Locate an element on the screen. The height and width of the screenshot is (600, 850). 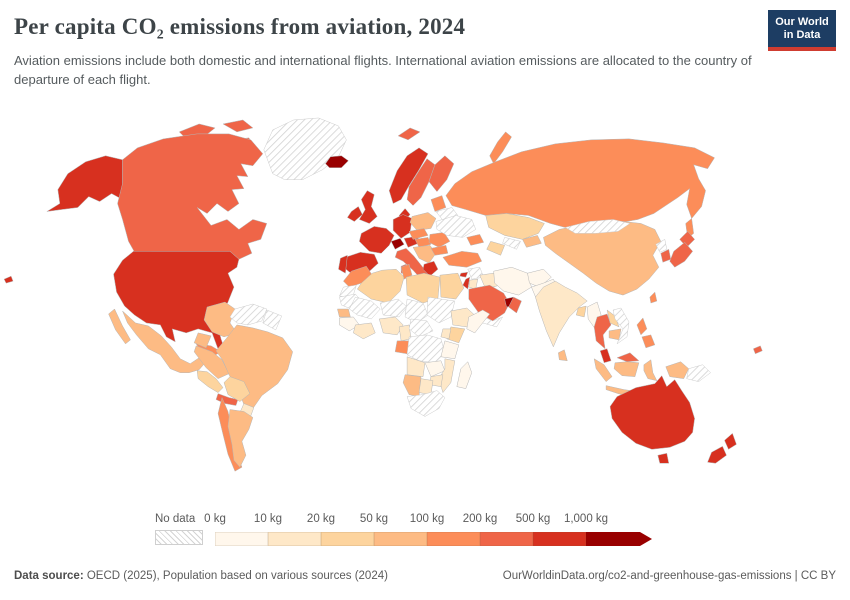
country-oman is located at coordinates (515, 305).